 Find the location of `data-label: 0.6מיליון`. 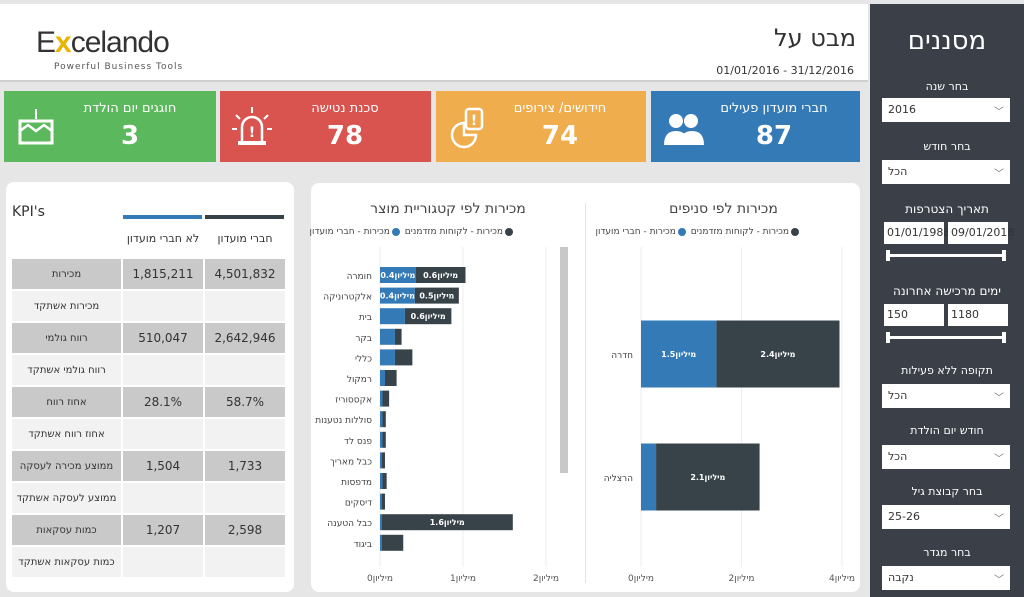

data-label: 0.6מיליון is located at coordinates (440, 275).